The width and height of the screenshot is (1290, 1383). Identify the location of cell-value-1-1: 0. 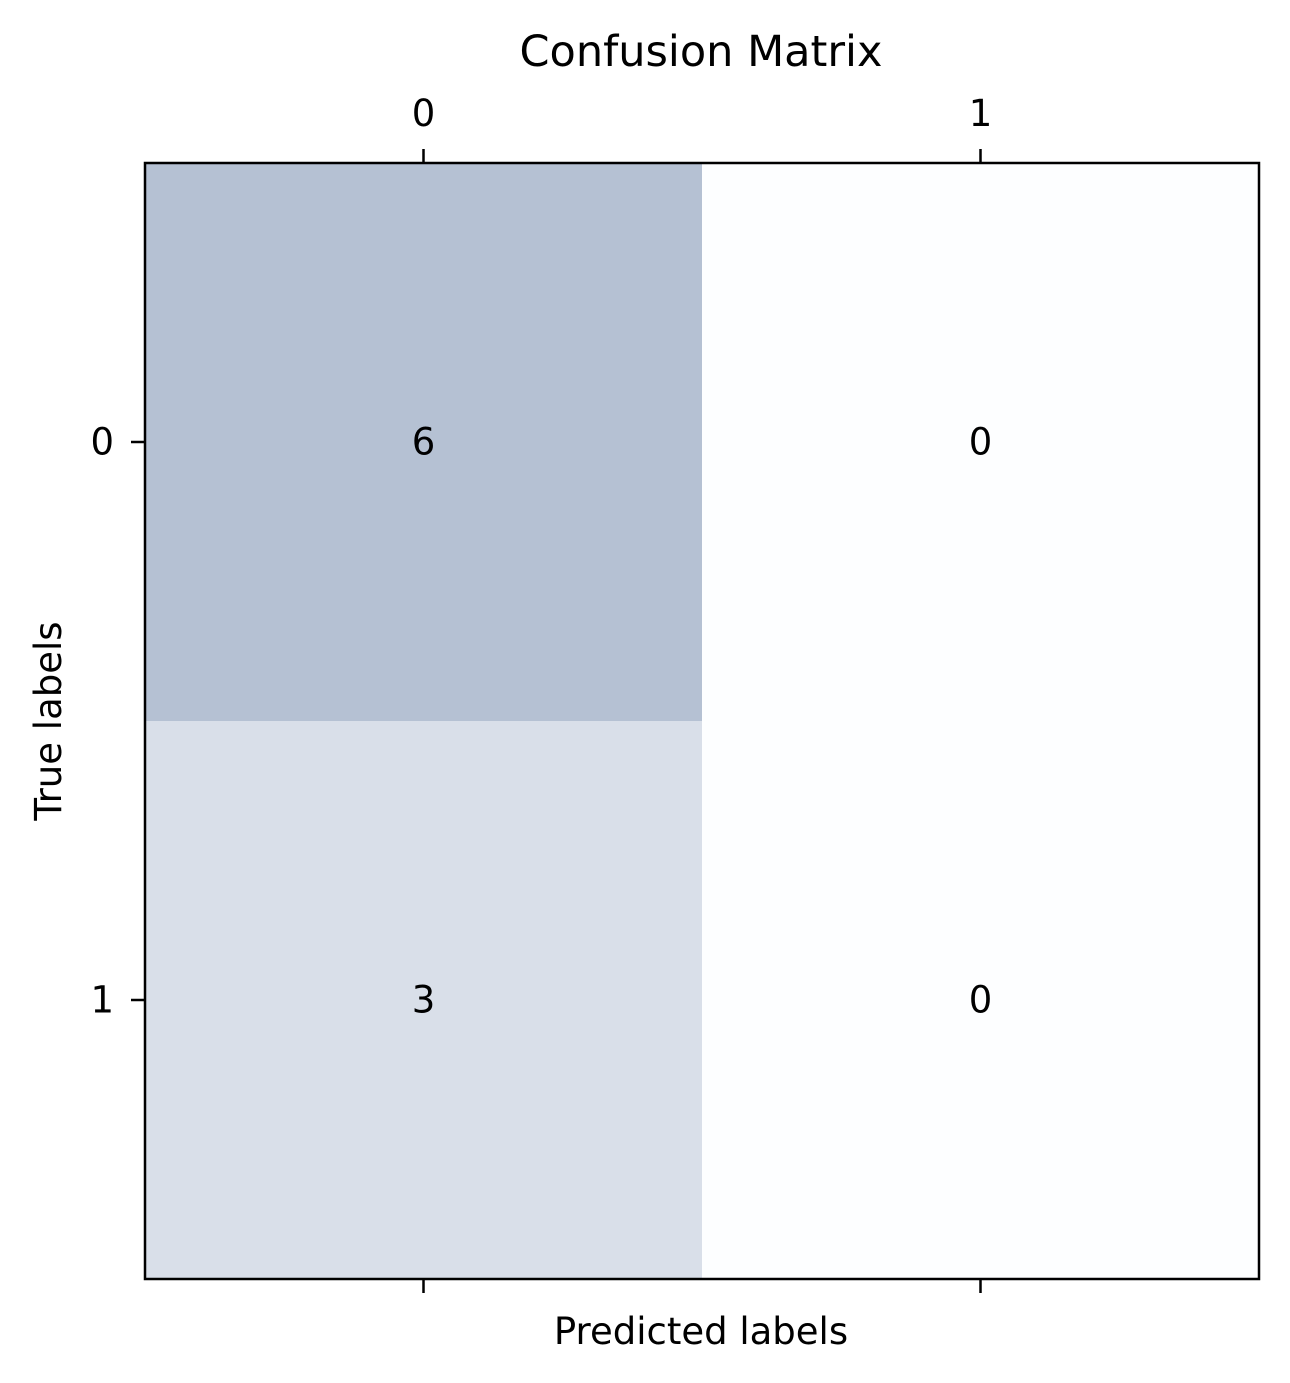
(981, 1000).